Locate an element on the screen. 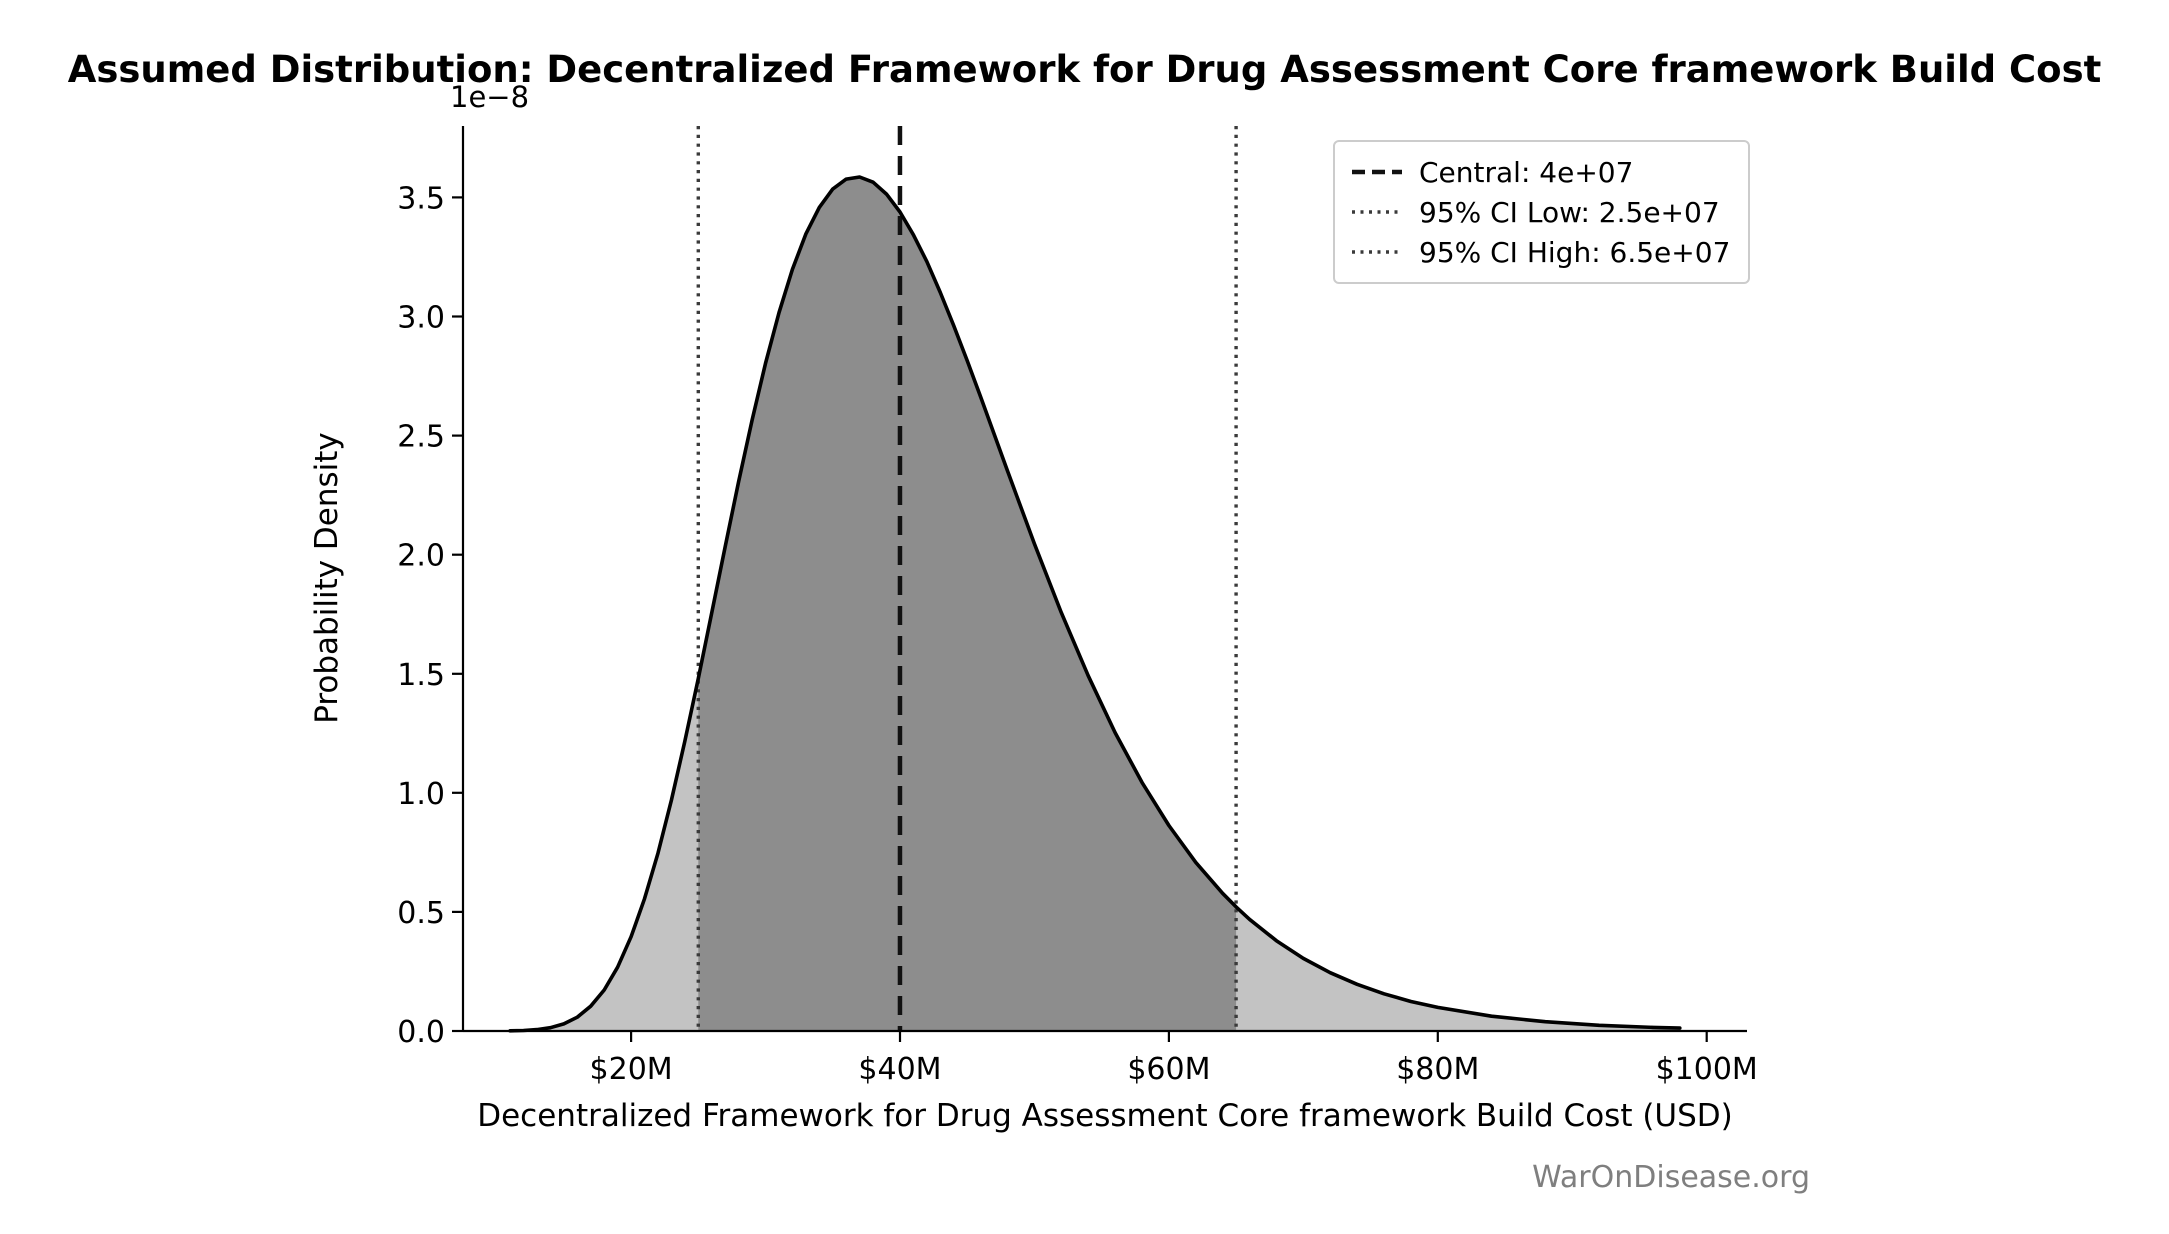  dashed-line-sample-icon is located at coordinates (1377, 172).